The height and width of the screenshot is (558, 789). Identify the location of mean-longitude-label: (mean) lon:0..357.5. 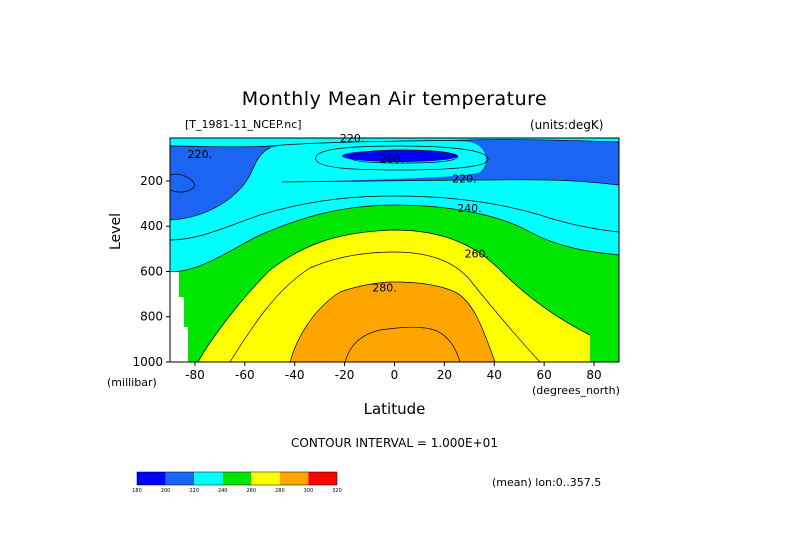
(547, 482).